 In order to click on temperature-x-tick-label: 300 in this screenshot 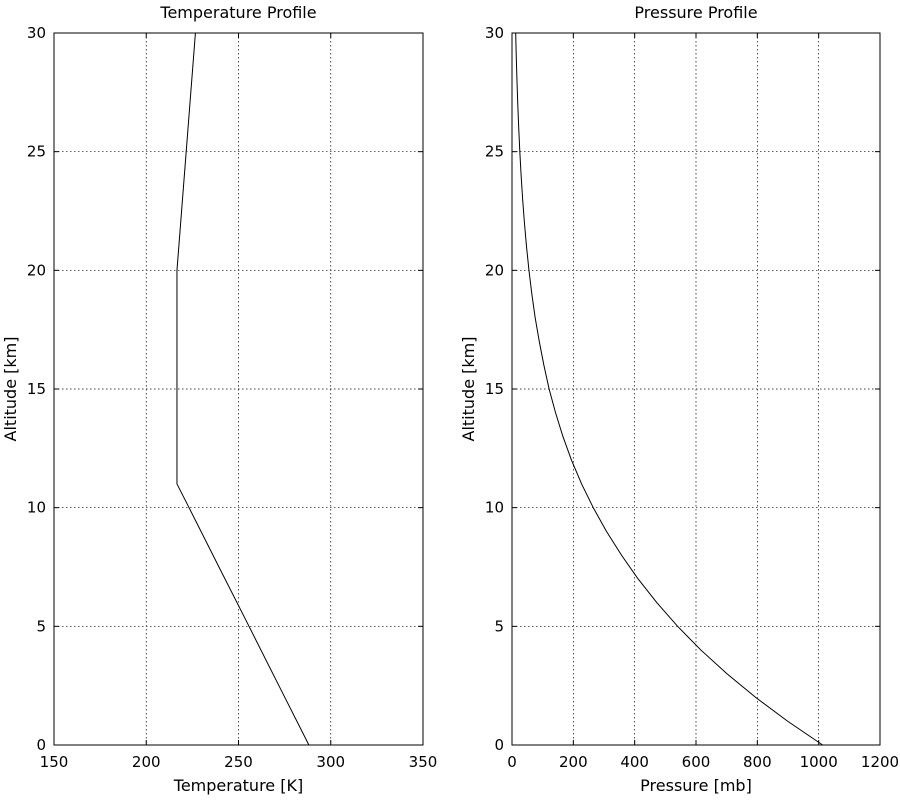, I will do `click(330, 762)`.